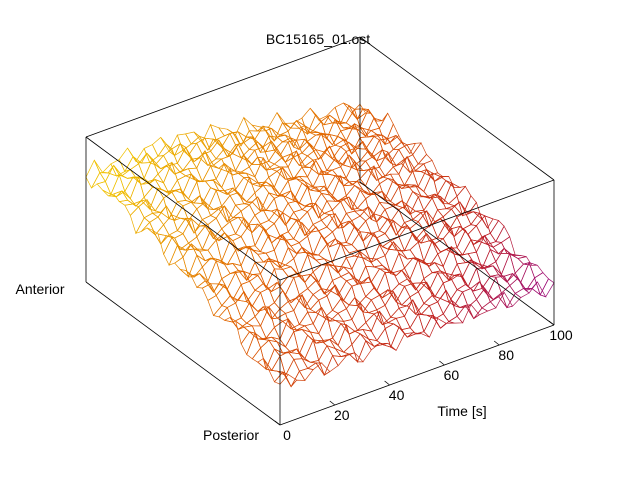 The width and height of the screenshot is (640, 480). What do you see at coordinates (461, 411) in the screenshot?
I see `x-axis-label: Time [s]` at bounding box center [461, 411].